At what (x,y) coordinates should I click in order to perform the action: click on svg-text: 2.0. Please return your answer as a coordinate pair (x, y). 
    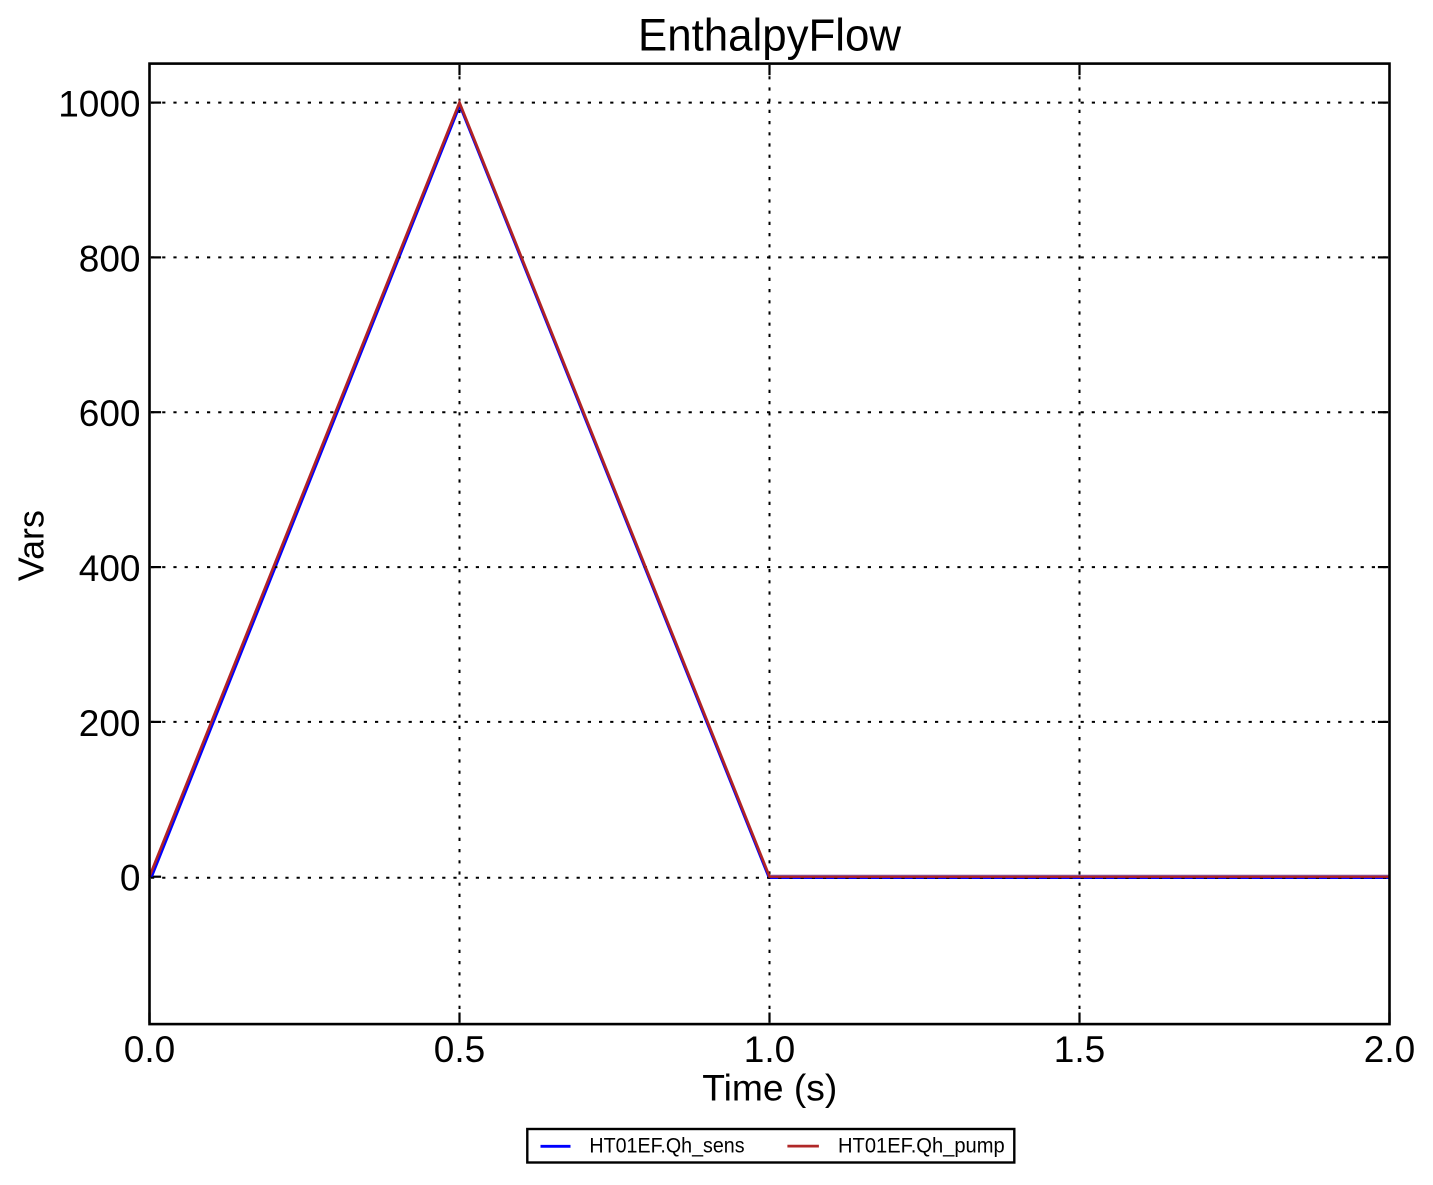
    Looking at the image, I should click on (1389, 1049).